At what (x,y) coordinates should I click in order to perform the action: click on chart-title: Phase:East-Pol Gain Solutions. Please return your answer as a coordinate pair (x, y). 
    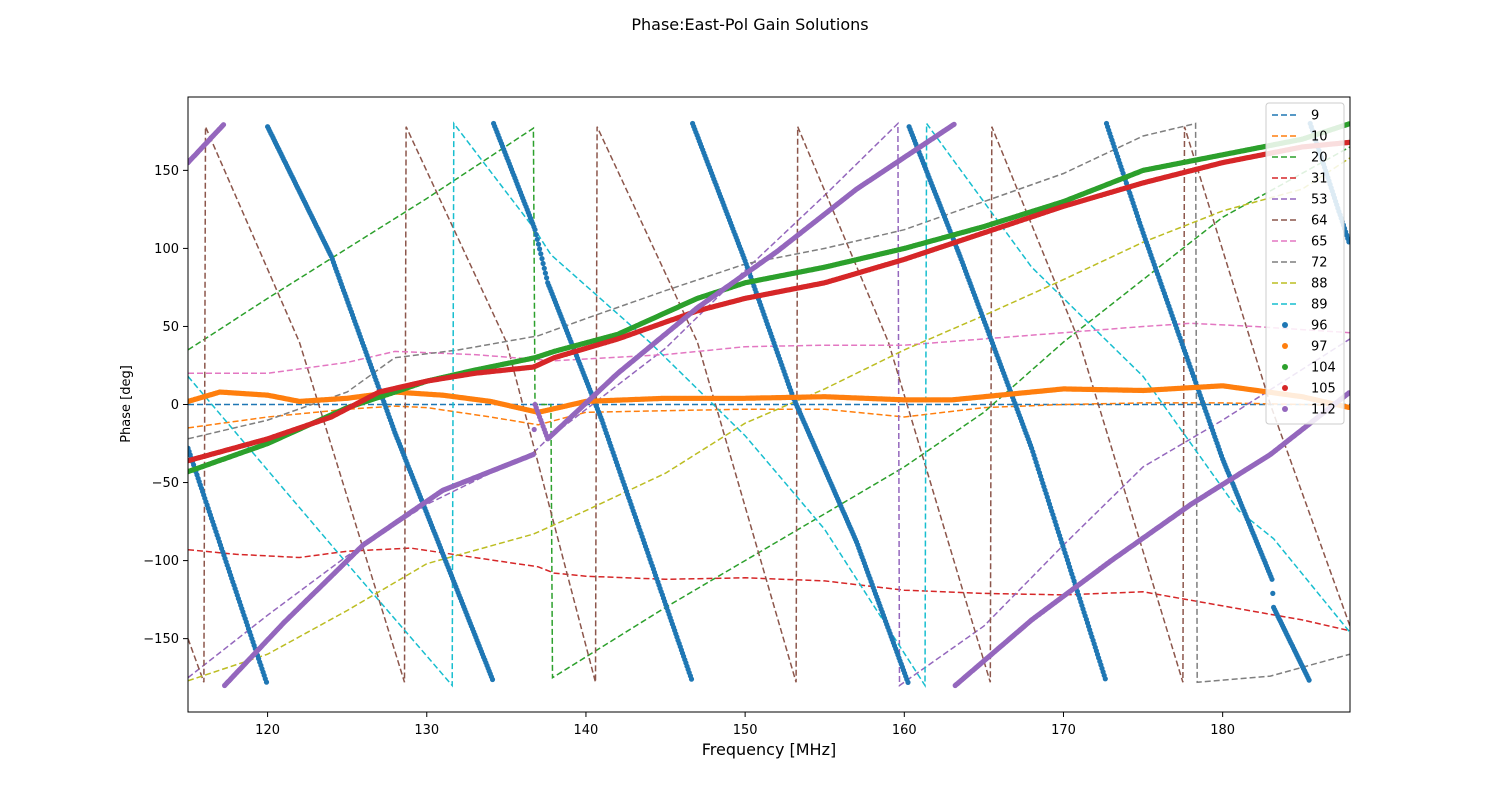
    Looking at the image, I should click on (749, 24).